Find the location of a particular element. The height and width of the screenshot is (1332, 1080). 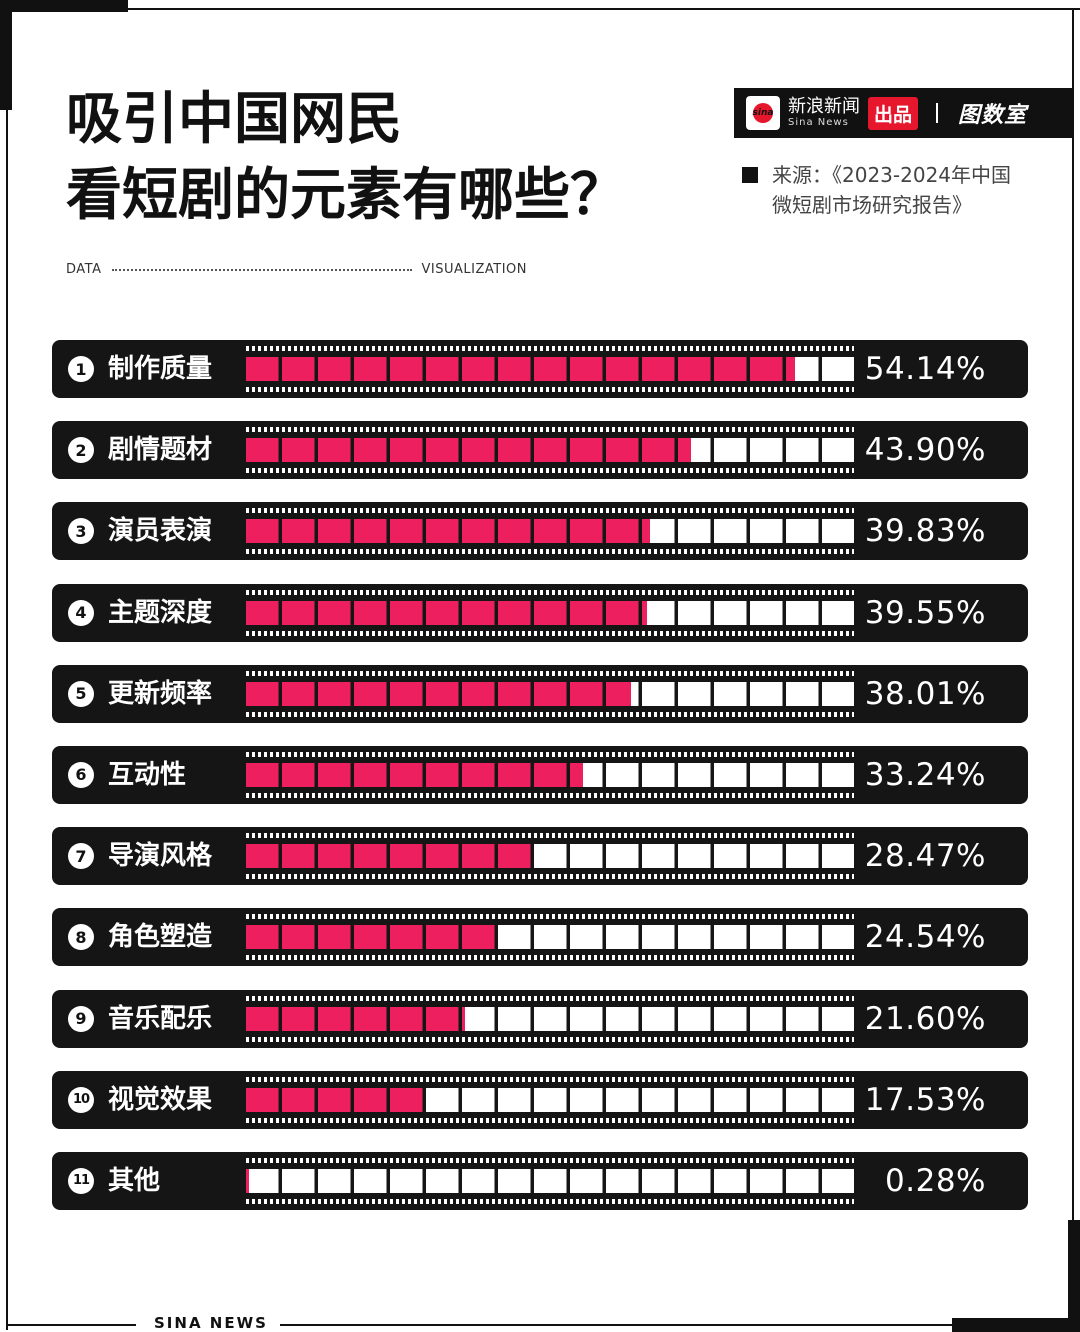

sina-eye-icon is located at coordinates (763, 113).